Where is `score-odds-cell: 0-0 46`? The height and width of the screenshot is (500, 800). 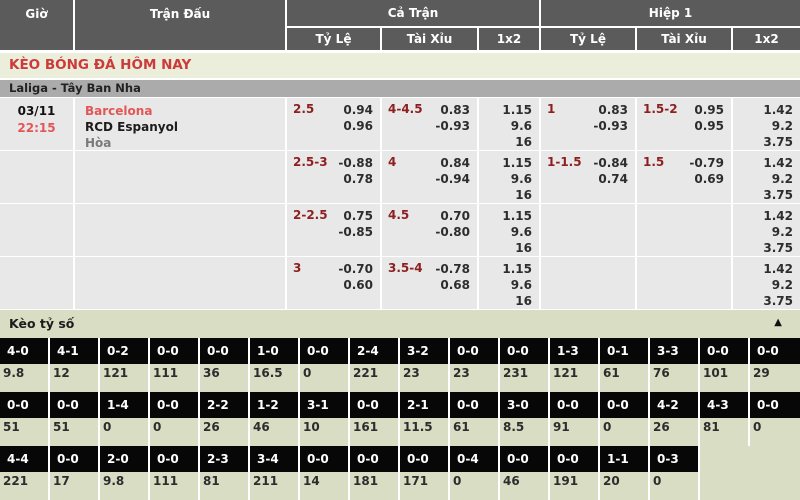
score-odds-cell: 0-0 46 is located at coordinates (525, 473).